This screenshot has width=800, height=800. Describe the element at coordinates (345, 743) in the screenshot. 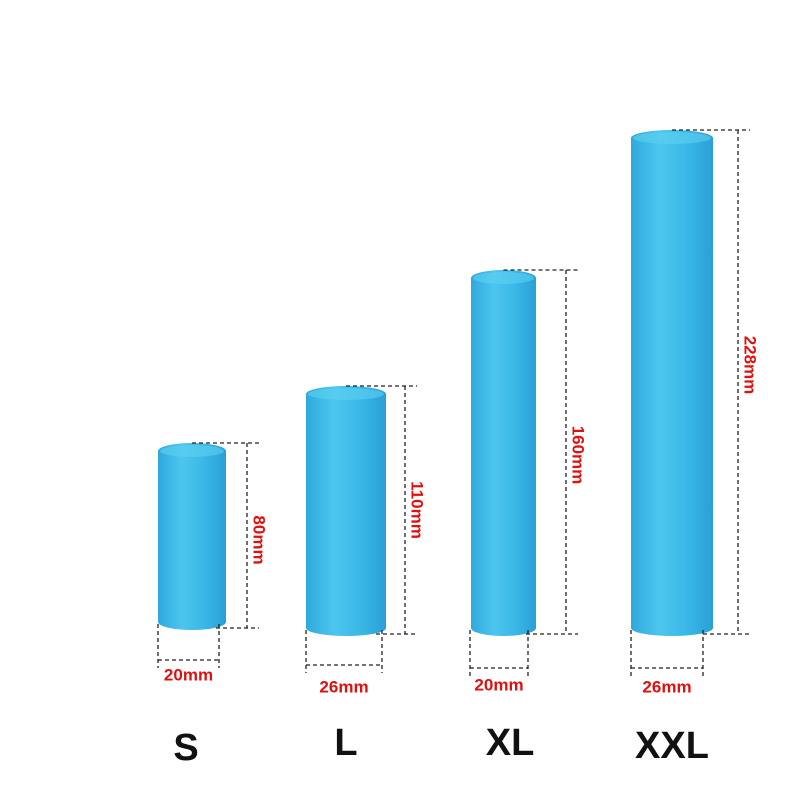

I see `size-label: L` at that location.